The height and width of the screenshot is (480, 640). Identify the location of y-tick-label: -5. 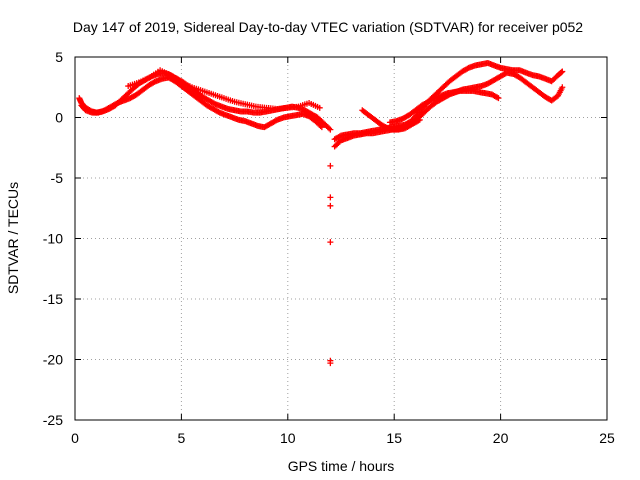
(57, 178).